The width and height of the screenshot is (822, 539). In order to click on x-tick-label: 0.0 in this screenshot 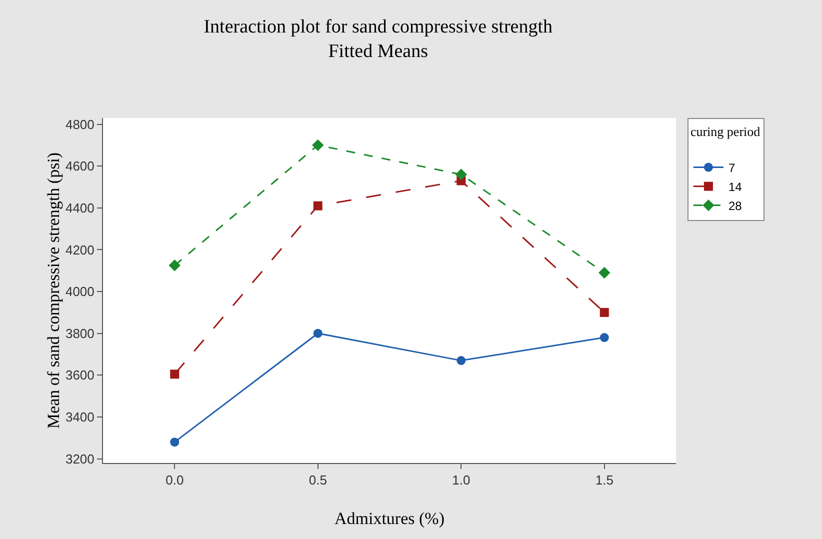, I will do `click(175, 480)`.